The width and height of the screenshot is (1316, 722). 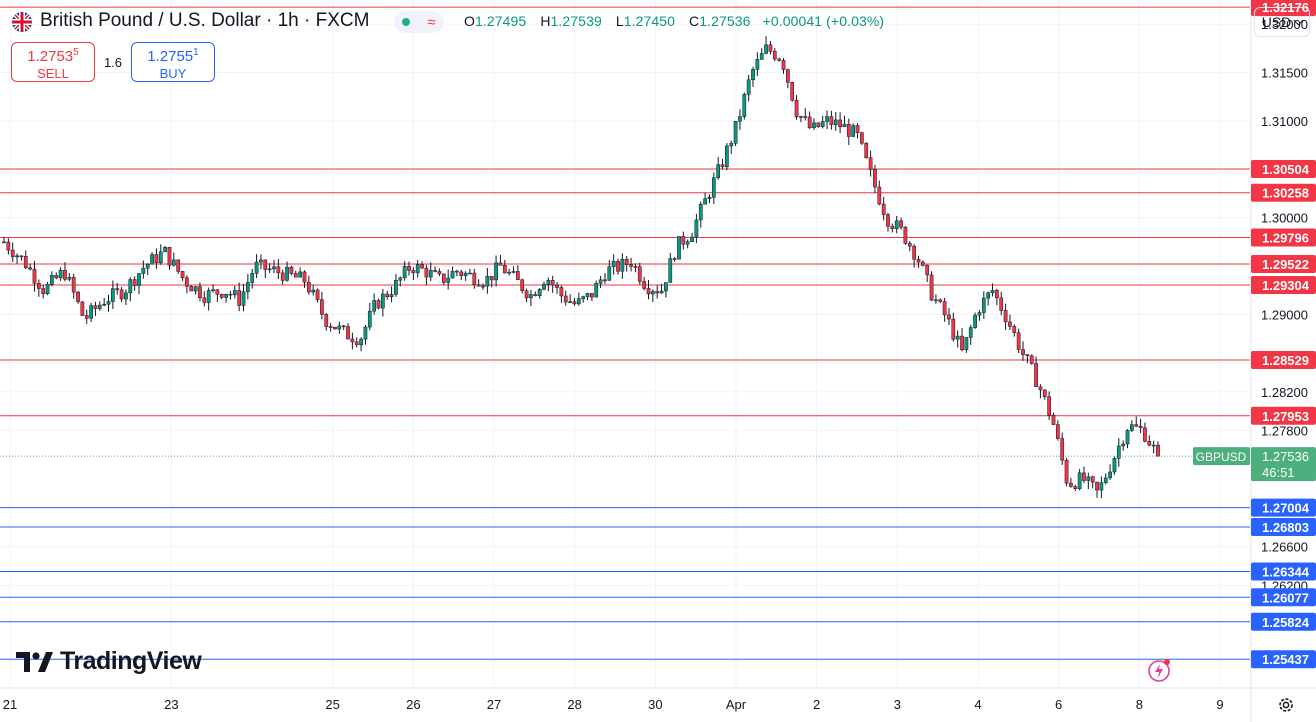 I want to click on resistance-level-tag-label: 1.27953, so click(x=1285, y=416).